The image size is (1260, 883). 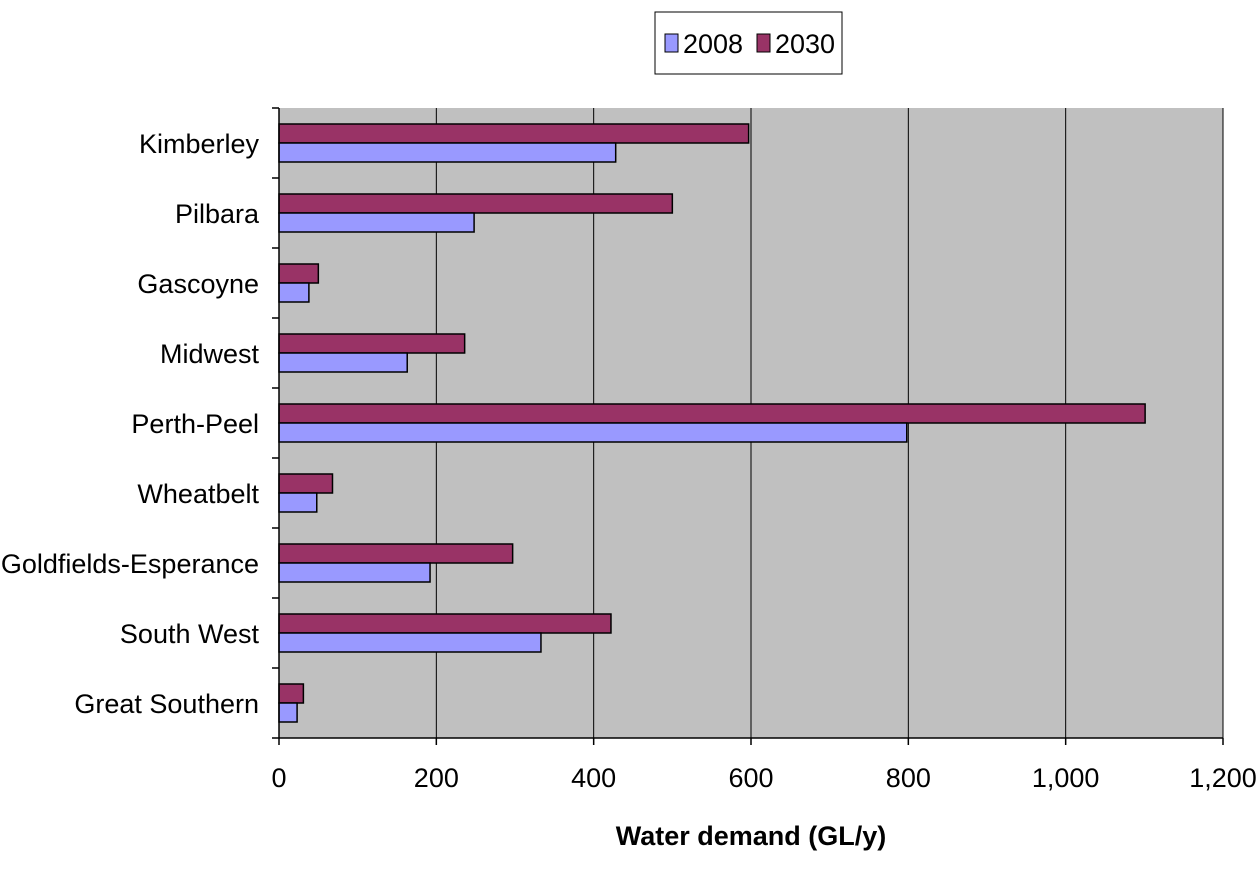 What do you see at coordinates (436, 778) in the screenshot?
I see `x-tick-label: 200` at bounding box center [436, 778].